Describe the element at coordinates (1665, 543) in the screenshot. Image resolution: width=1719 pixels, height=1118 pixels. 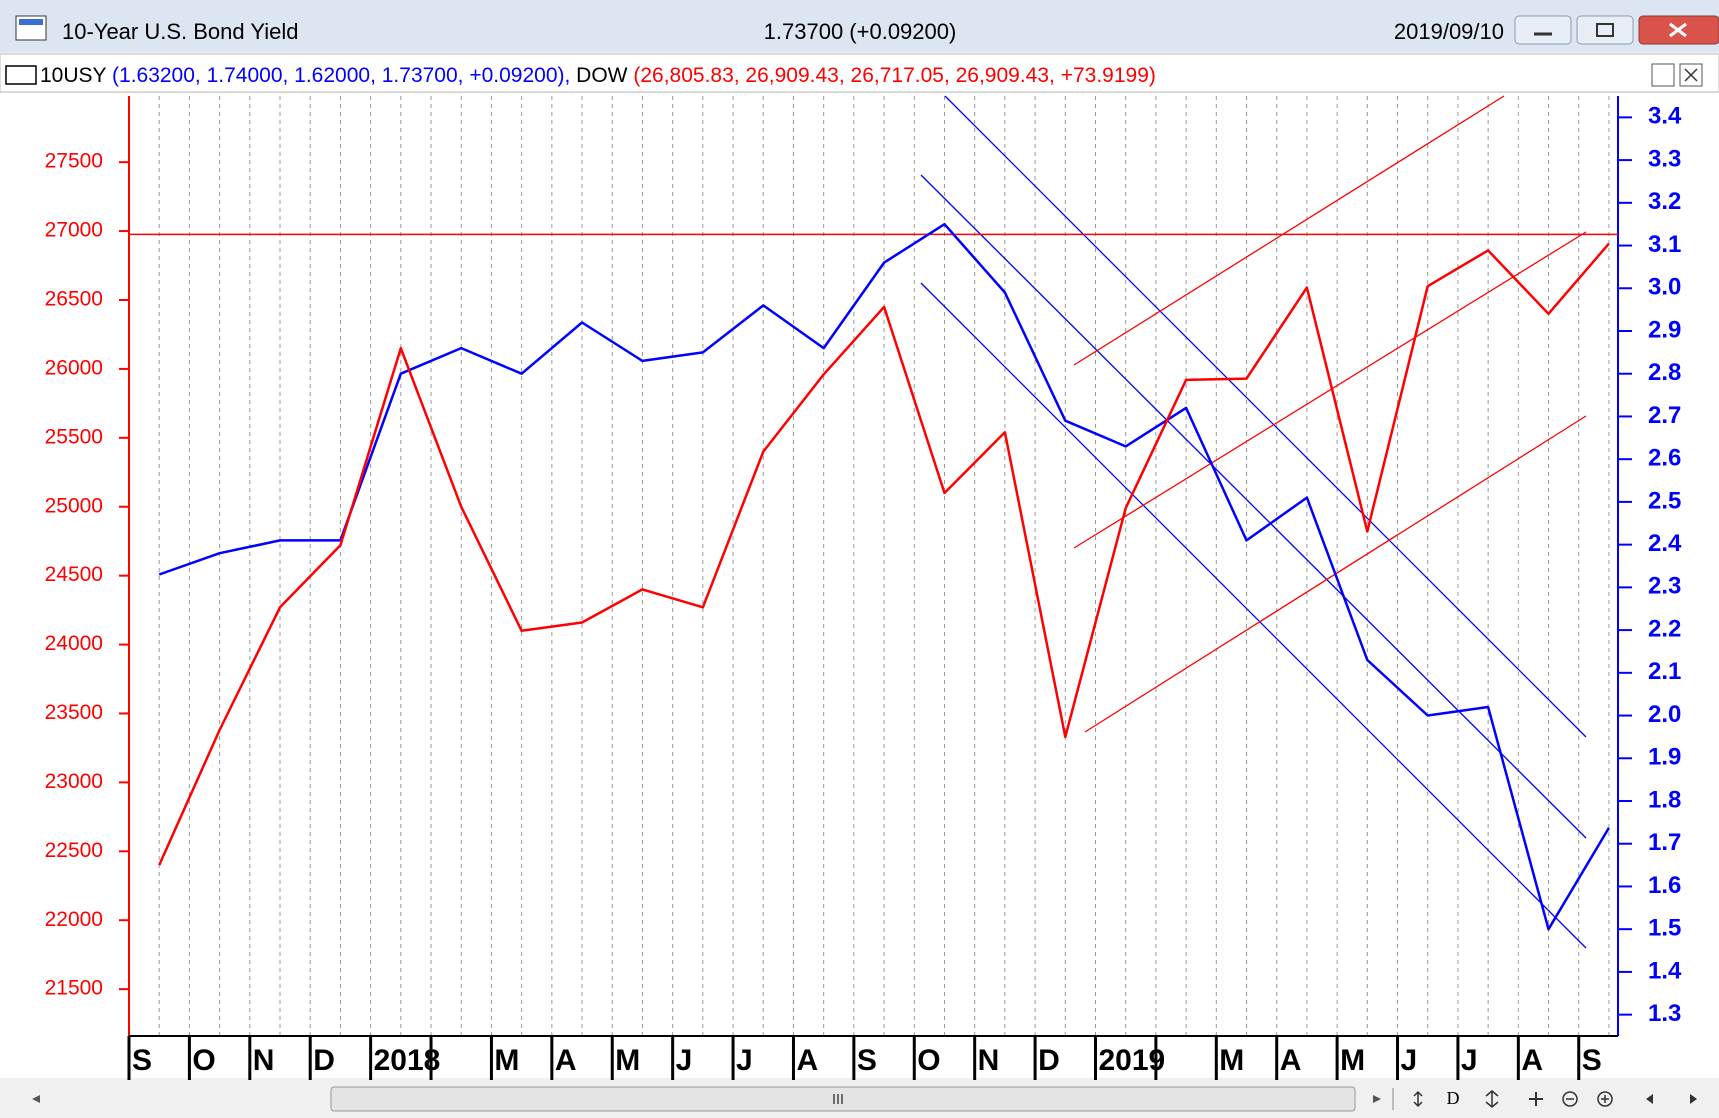
I see `y2-tick-label: 2.4` at that location.